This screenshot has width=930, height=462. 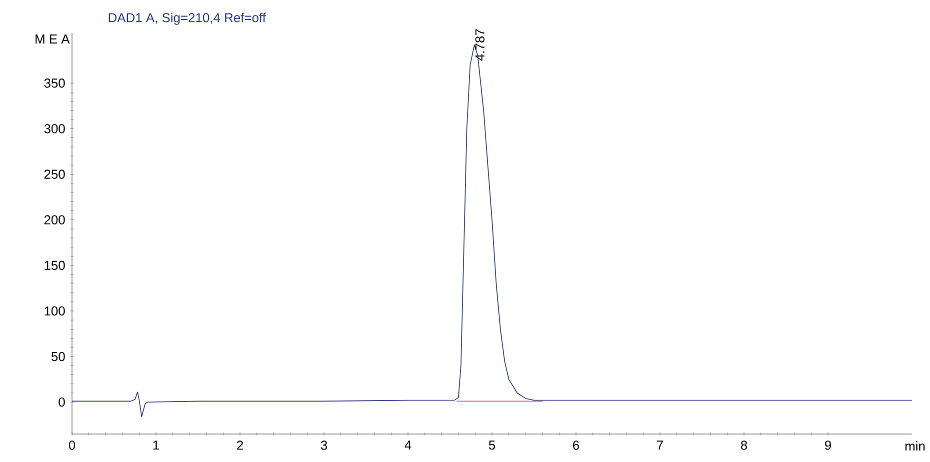 I want to click on annotation: 4.787, so click(x=479, y=45).